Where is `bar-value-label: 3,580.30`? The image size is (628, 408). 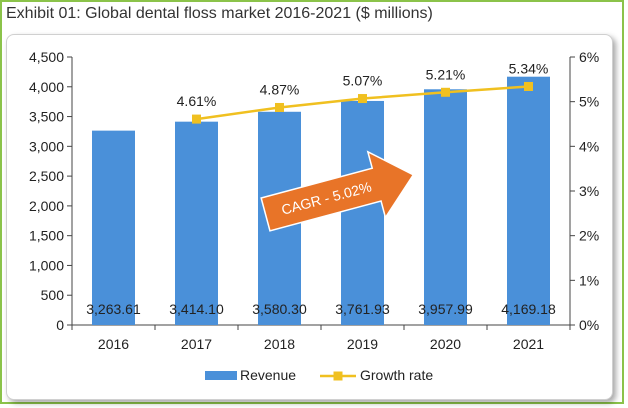 bar-value-label: 3,580.30 is located at coordinates (279, 309).